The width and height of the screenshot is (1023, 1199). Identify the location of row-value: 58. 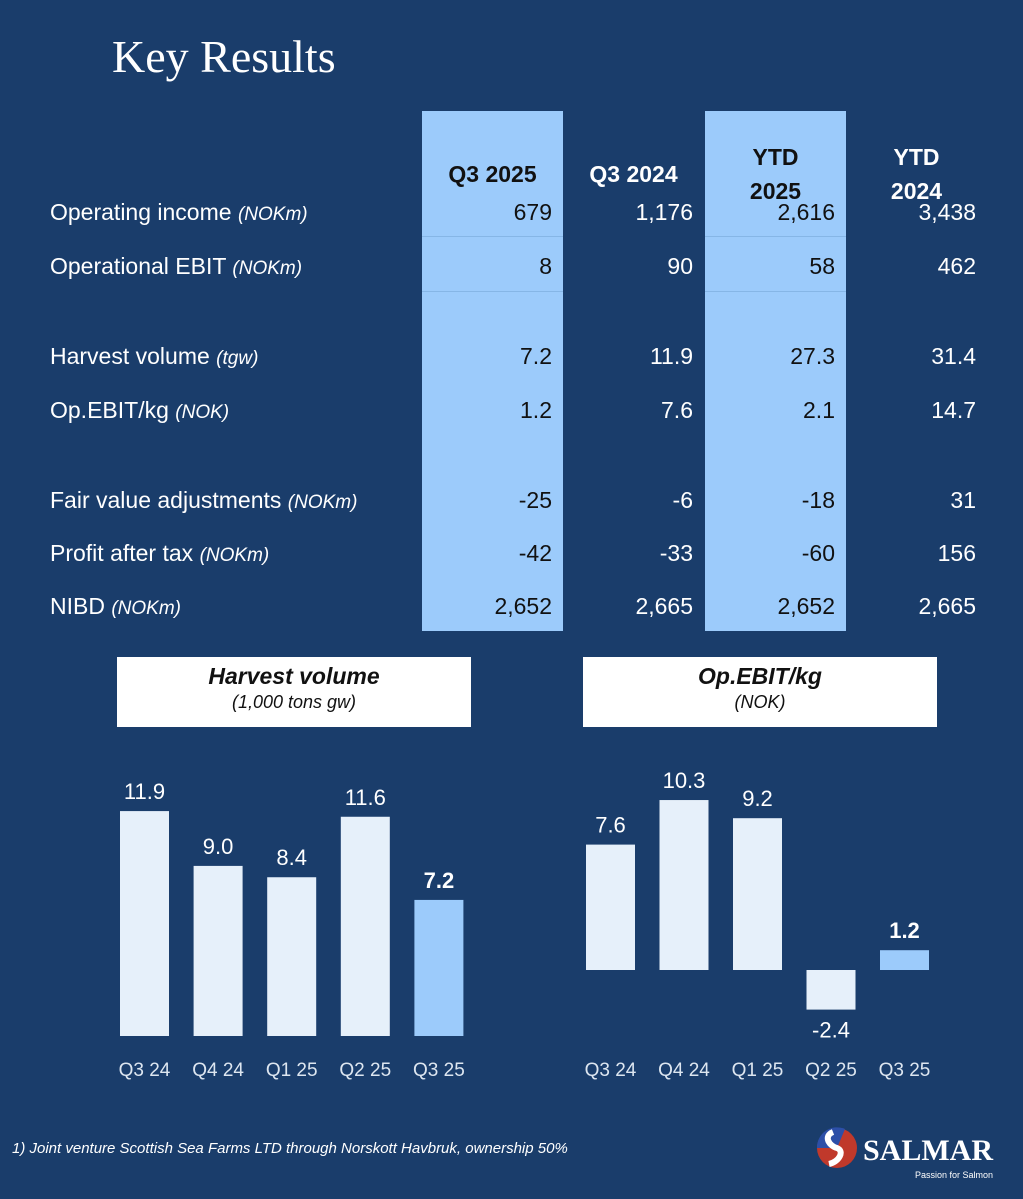
(822, 266).